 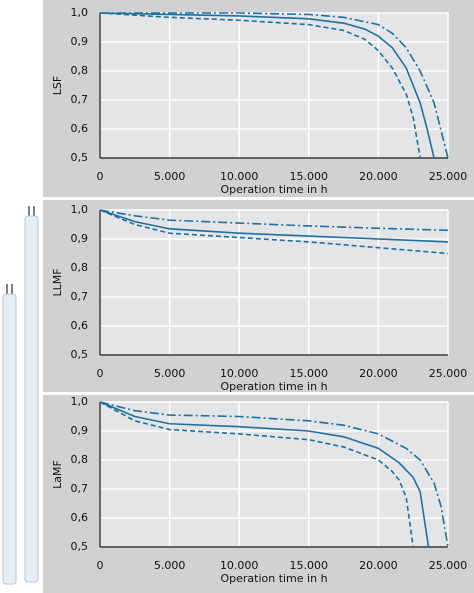 I want to click on y-axis-label: LaMF, so click(x=57, y=474).